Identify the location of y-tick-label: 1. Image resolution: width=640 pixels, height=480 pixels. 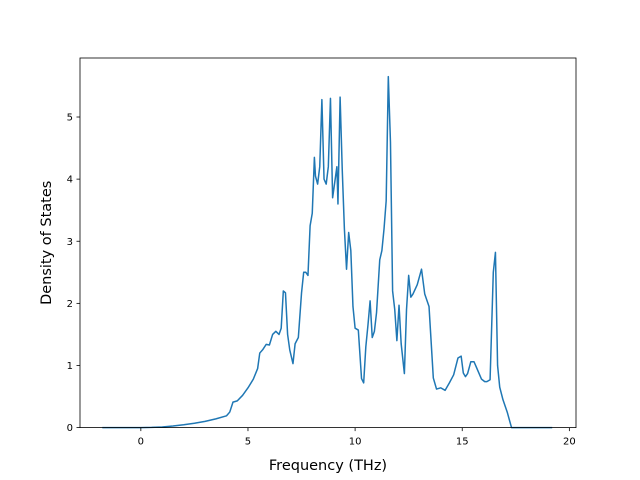
(70, 366).